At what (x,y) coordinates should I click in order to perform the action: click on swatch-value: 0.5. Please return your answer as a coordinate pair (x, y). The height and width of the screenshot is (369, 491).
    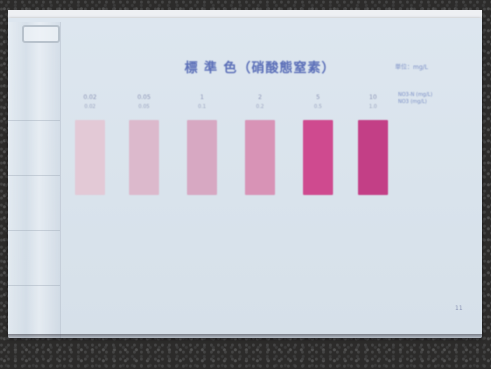
    Looking at the image, I should click on (318, 107).